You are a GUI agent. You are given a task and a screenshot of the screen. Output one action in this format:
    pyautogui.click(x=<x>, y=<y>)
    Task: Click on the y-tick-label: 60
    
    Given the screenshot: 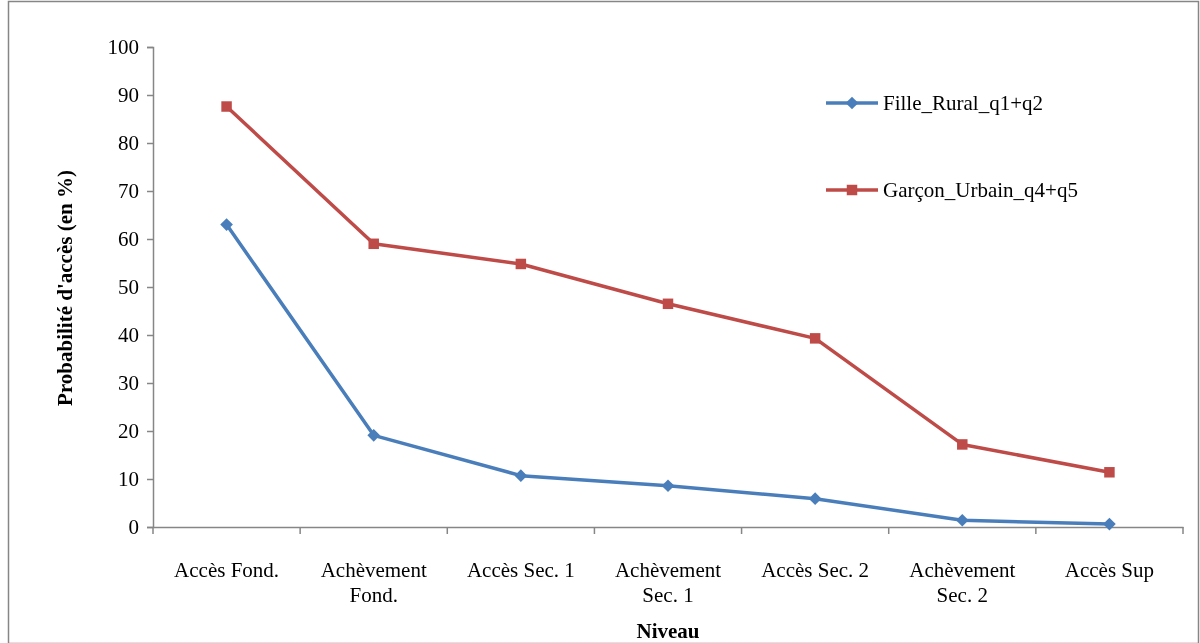 What is the action you would take?
    pyautogui.click(x=128, y=239)
    